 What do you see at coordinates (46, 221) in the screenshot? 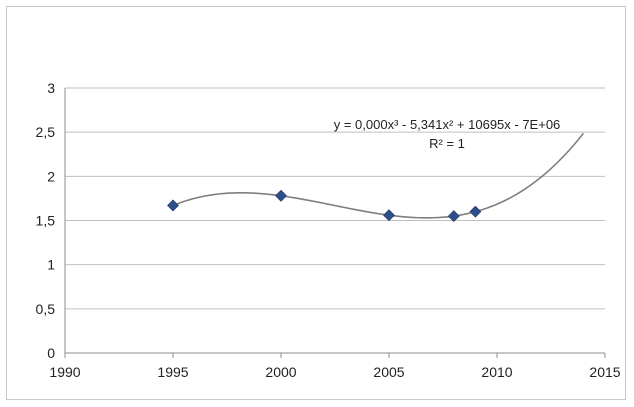
I see `y-tick-label: 1,5` at bounding box center [46, 221].